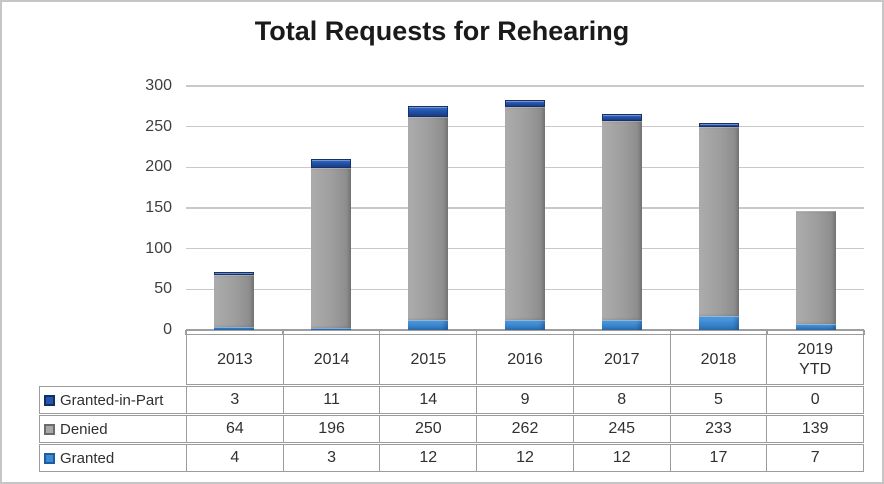 This screenshot has height=484, width=884. I want to click on year-header-label: 2015, so click(428, 359).